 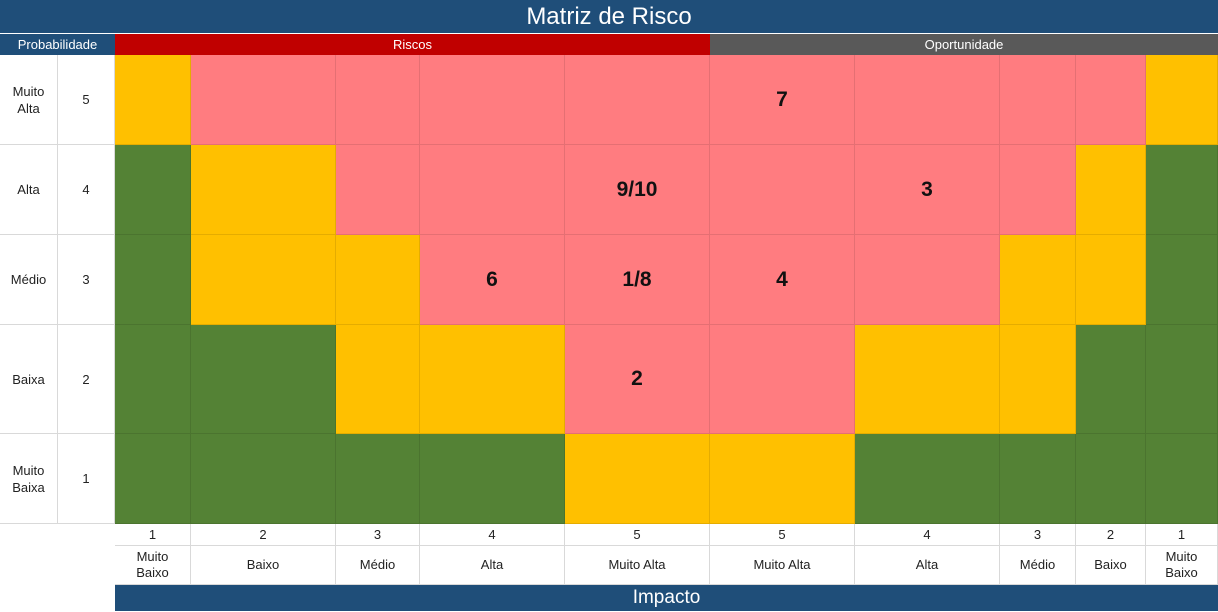 I want to click on probabilidade-header: Probabilidade, so click(x=57, y=44).